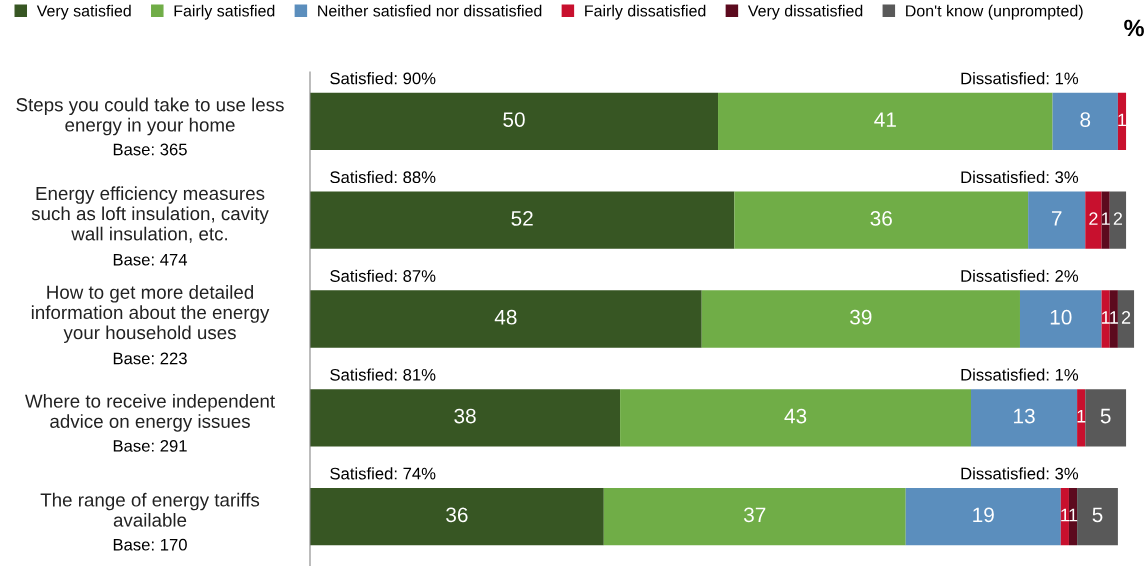 The width and height of the screenshot is (1148, 566). I want to click on data-label: 43, so click(795, 416).